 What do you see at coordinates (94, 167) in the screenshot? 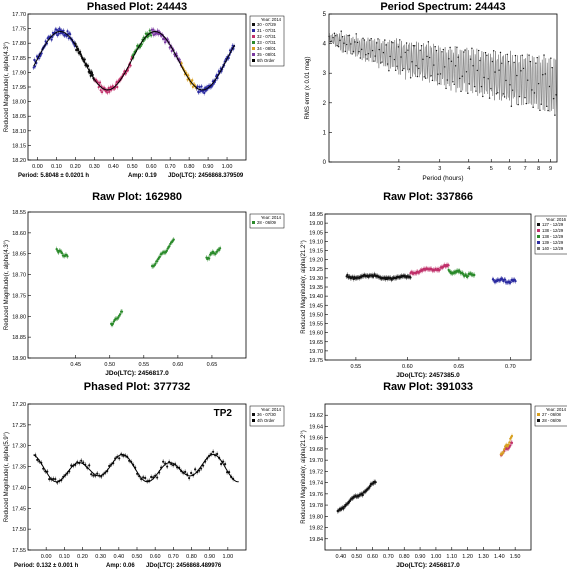
I see `x-tick-label: 0.30` at bounding box center [94, 167].